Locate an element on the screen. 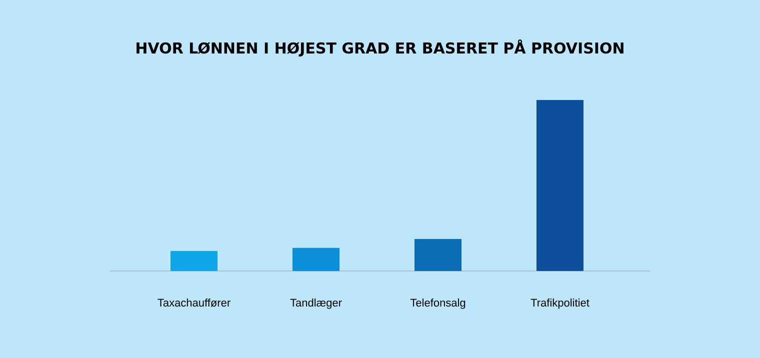  x-tick-label: Trafikpolitiet is located at coordinates (560, 303).